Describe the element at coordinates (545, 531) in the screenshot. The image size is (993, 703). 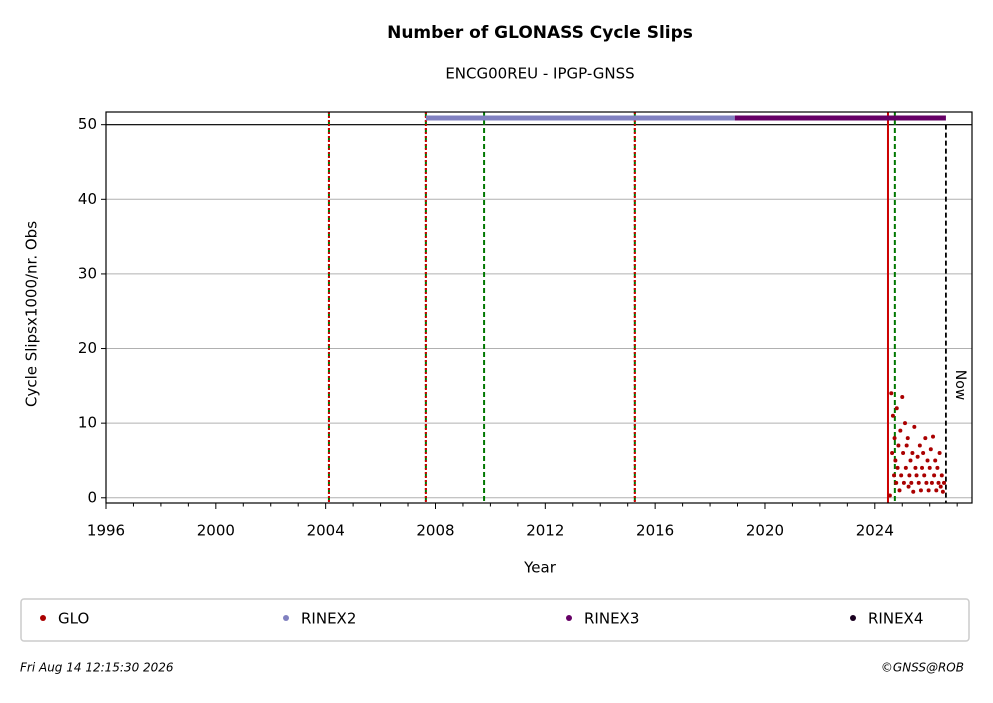
I see `x-tick-label: 2012` at that location.